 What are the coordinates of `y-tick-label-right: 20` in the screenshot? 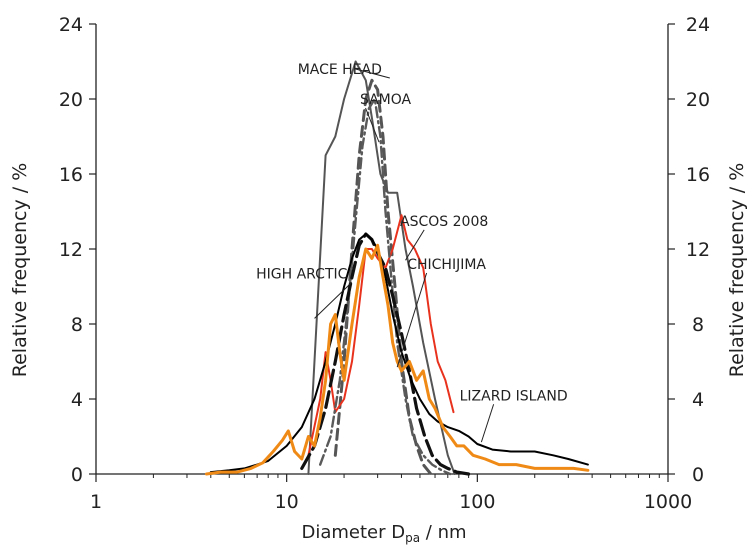 It's located at (698, 100).